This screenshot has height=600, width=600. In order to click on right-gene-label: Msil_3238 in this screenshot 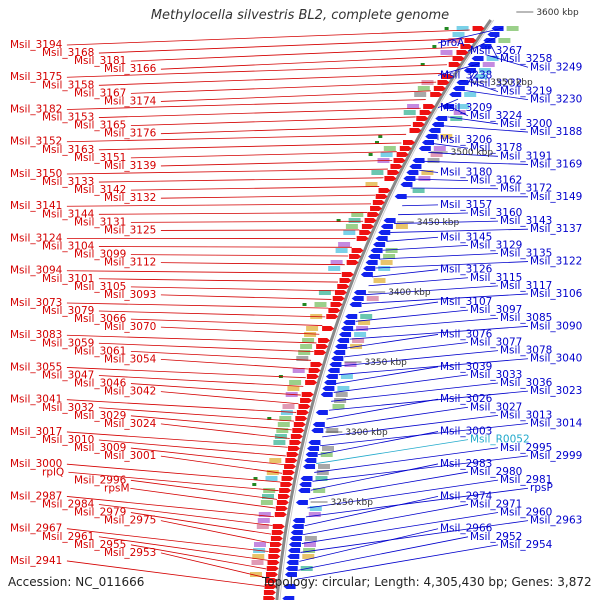, I will do `click(466, 75)`.